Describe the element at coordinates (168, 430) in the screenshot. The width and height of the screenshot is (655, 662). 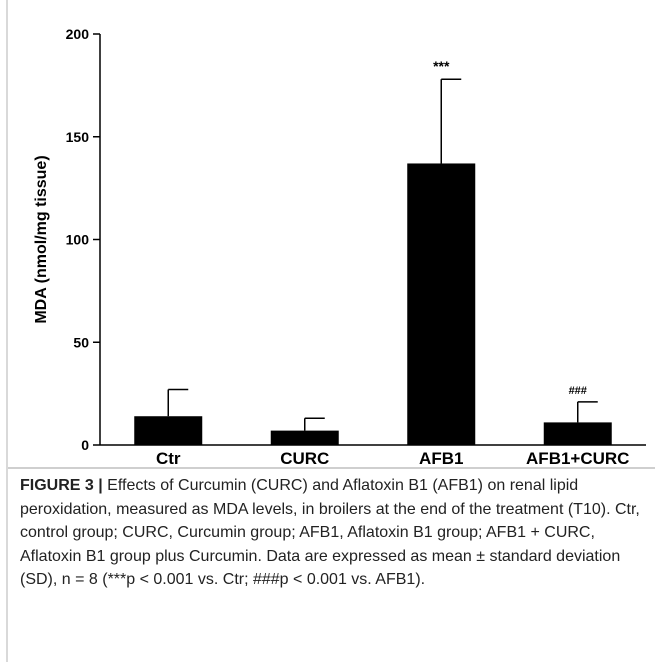
I see `bar-ctr` at that location.